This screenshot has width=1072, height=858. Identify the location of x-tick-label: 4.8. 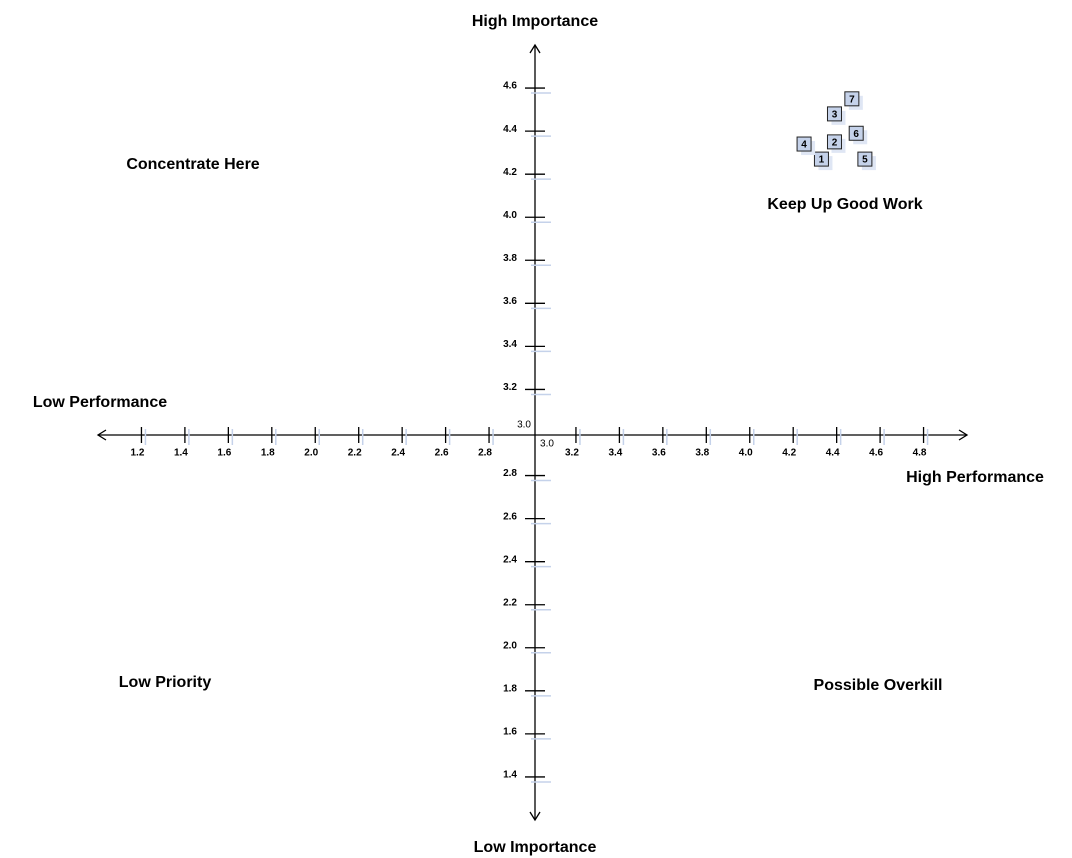
(920, 453).